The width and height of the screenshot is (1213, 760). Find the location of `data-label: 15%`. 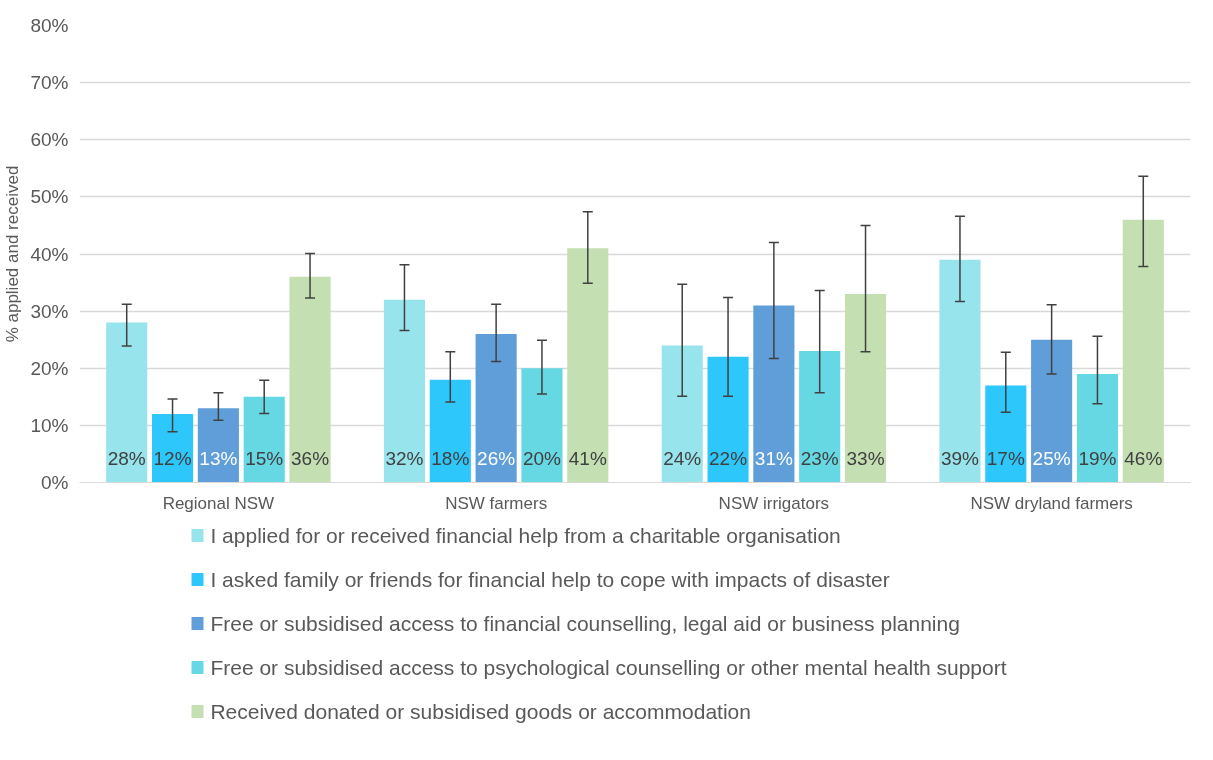

data-label: 15% is located at coordinates (264, 458).